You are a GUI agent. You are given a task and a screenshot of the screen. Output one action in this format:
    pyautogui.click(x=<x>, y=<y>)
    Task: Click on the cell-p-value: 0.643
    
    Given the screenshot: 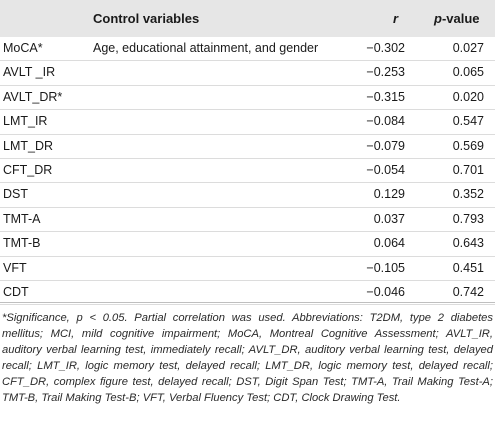 What is the action you would take?
    pyautogui.click(x=468, y=243)
    